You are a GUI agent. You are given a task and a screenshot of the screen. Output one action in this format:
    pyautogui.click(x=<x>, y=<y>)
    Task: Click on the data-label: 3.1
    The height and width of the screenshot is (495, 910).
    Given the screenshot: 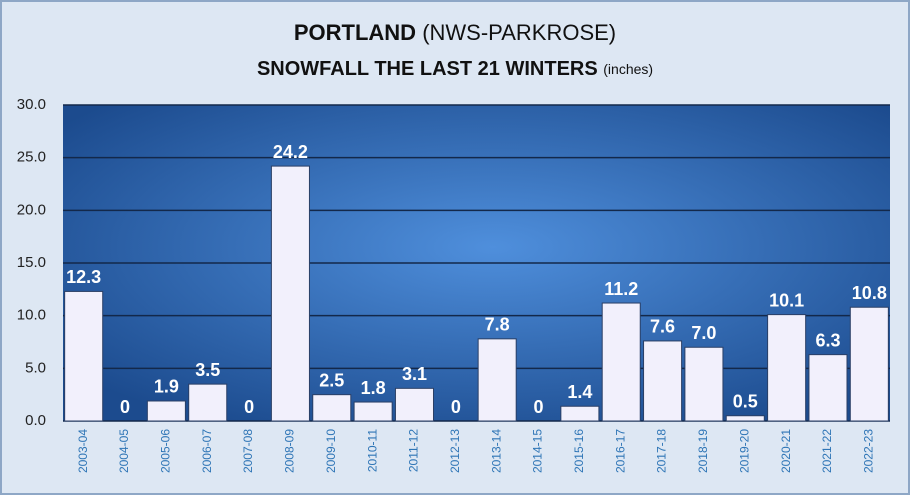 What is the action you would take?
    pyautogui.click(x=414, y=374)
    